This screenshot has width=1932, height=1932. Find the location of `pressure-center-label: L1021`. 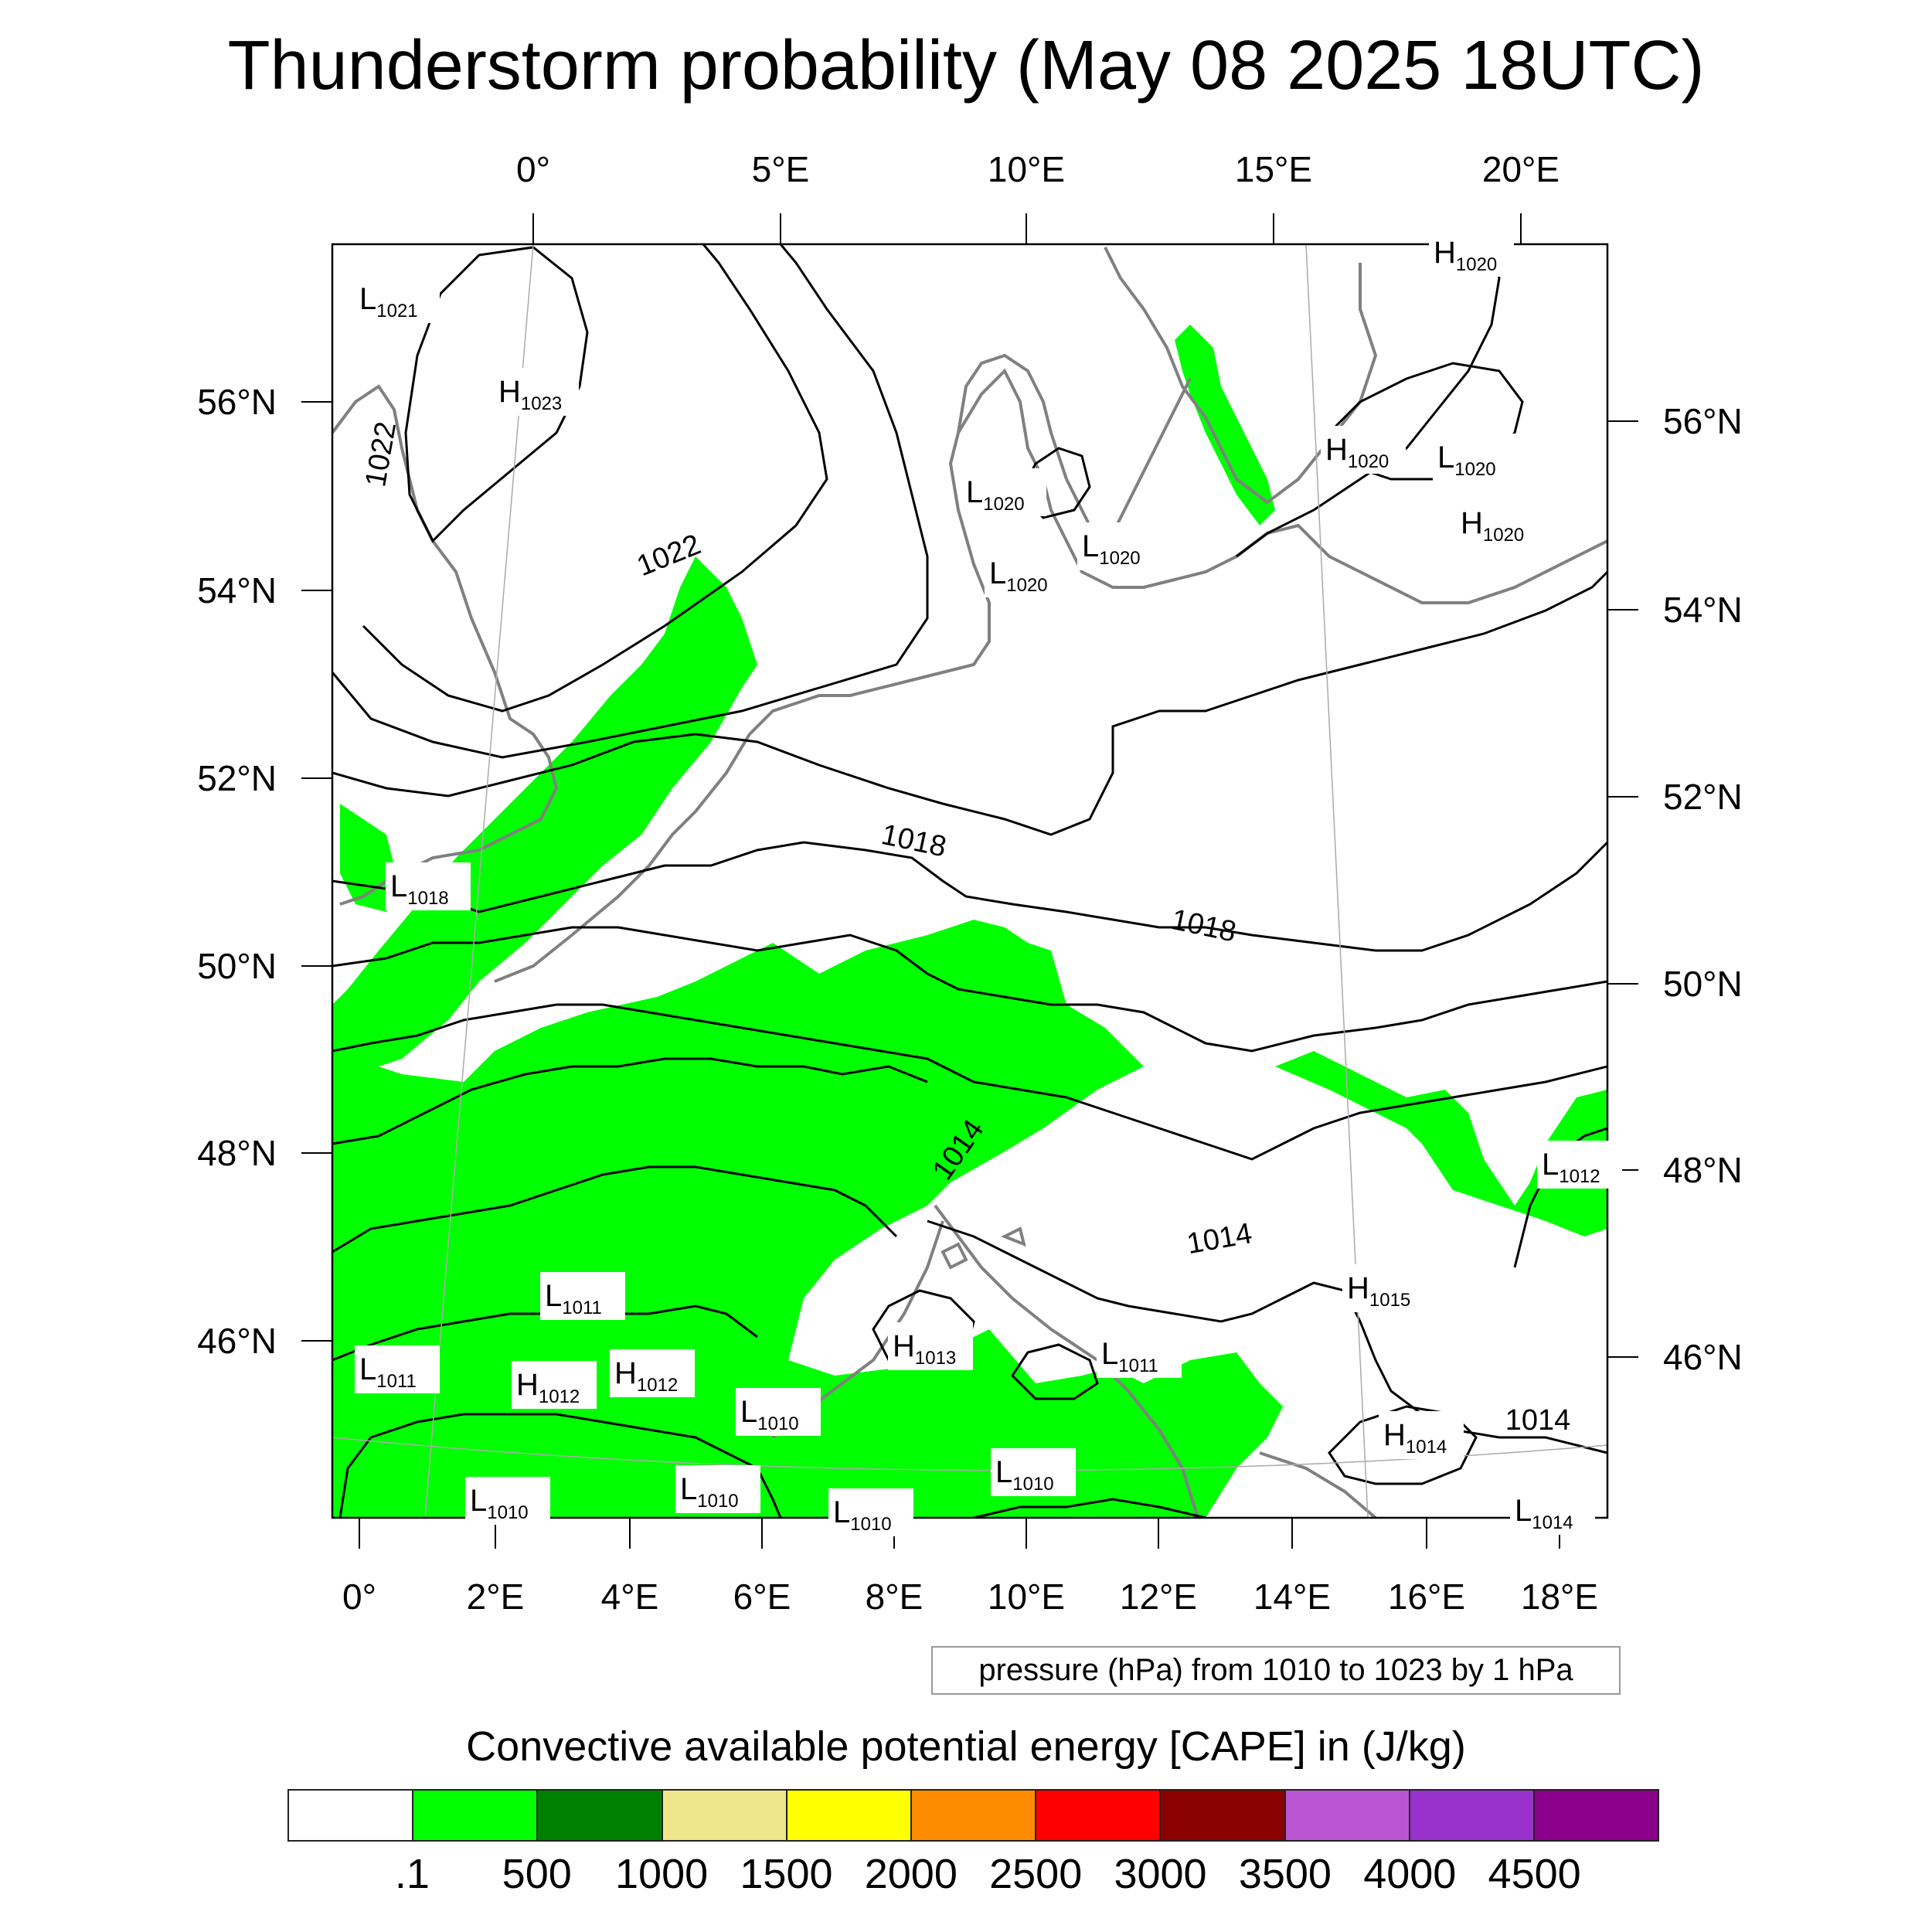

pressure-center-label: L1021 is located at coordinates (388, 301).